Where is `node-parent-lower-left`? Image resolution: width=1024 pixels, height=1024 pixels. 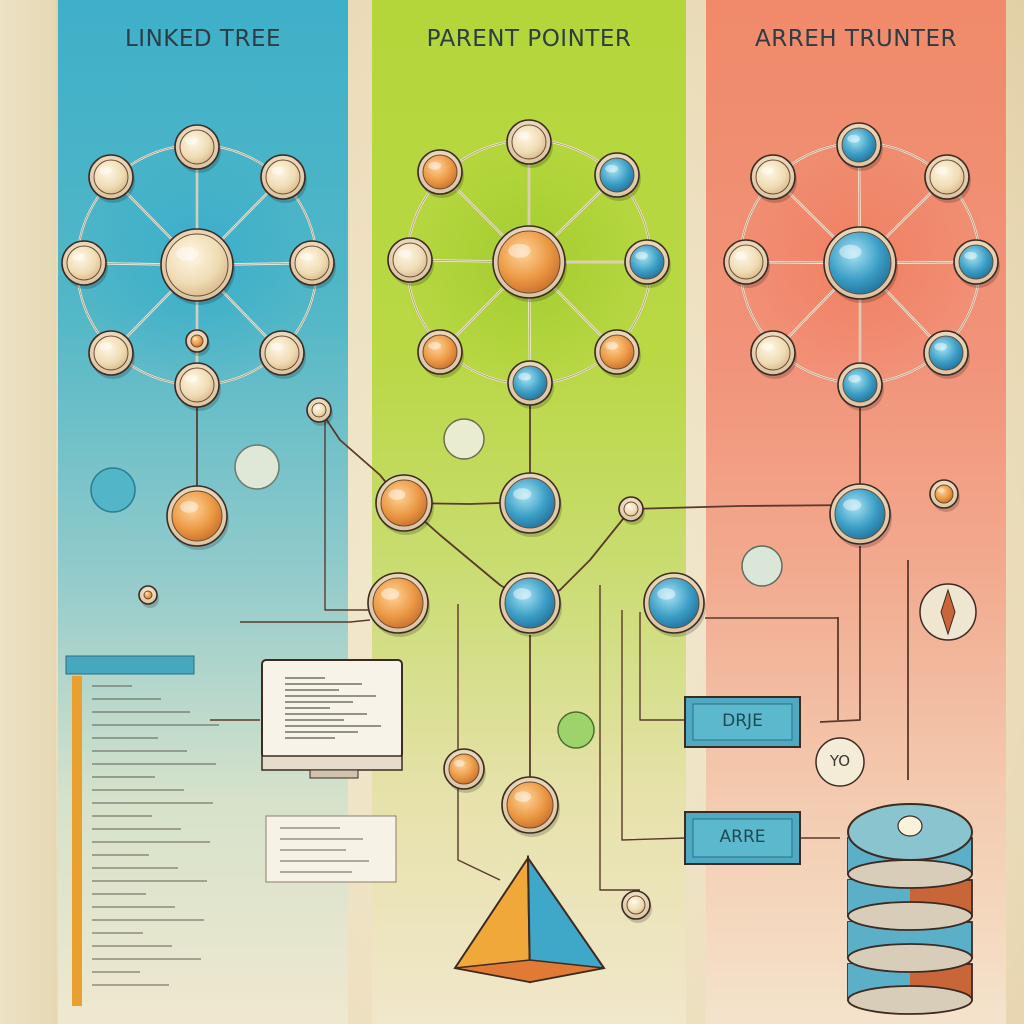 node-parent-lower-left is located at coordinates (398, 604).